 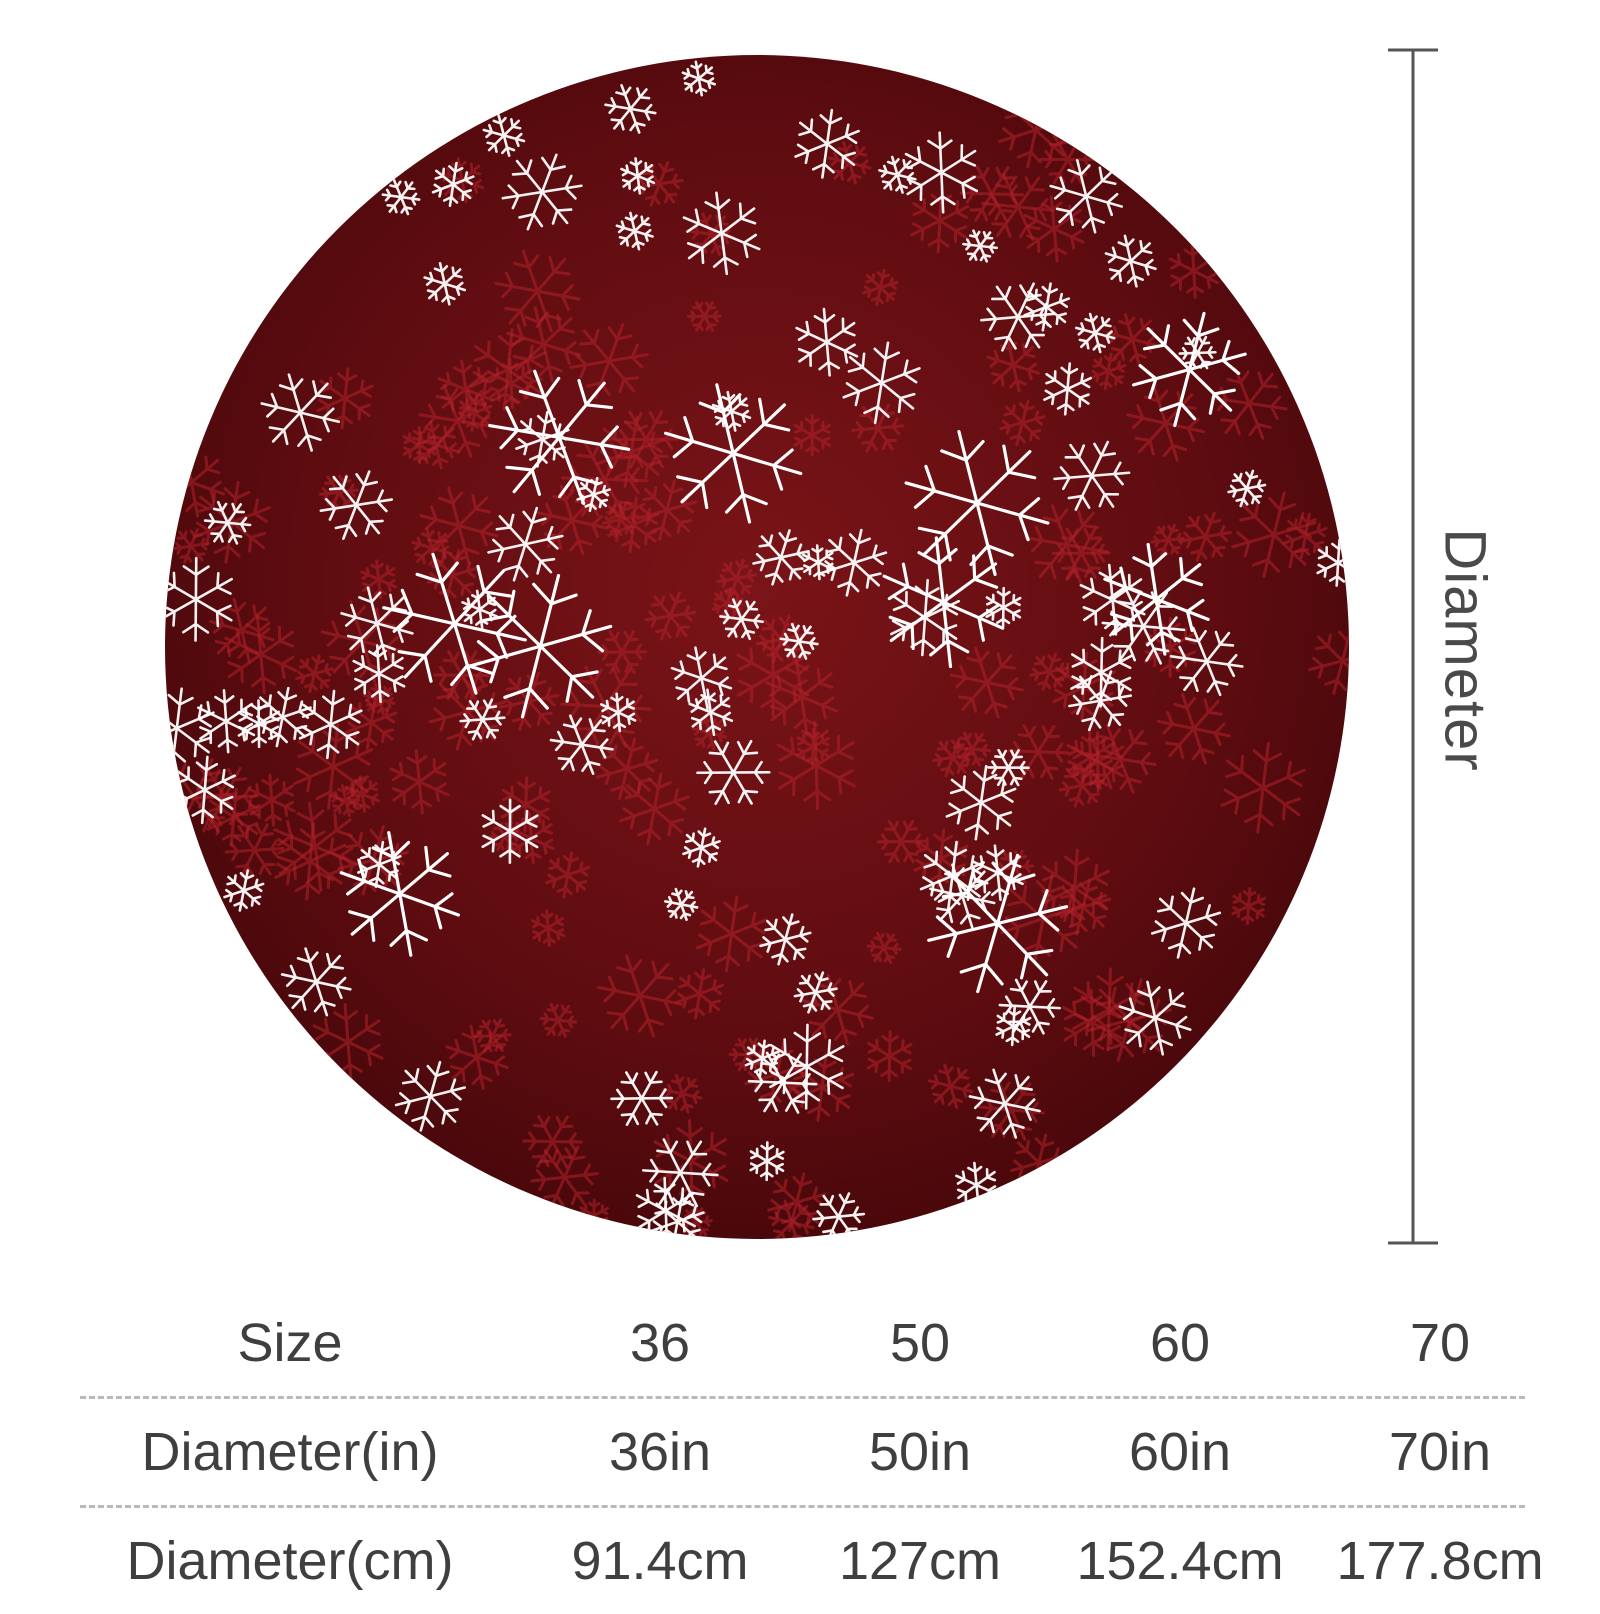 I want to click on diameter-in-cell: 70in, so click(x=1440, y=1452).